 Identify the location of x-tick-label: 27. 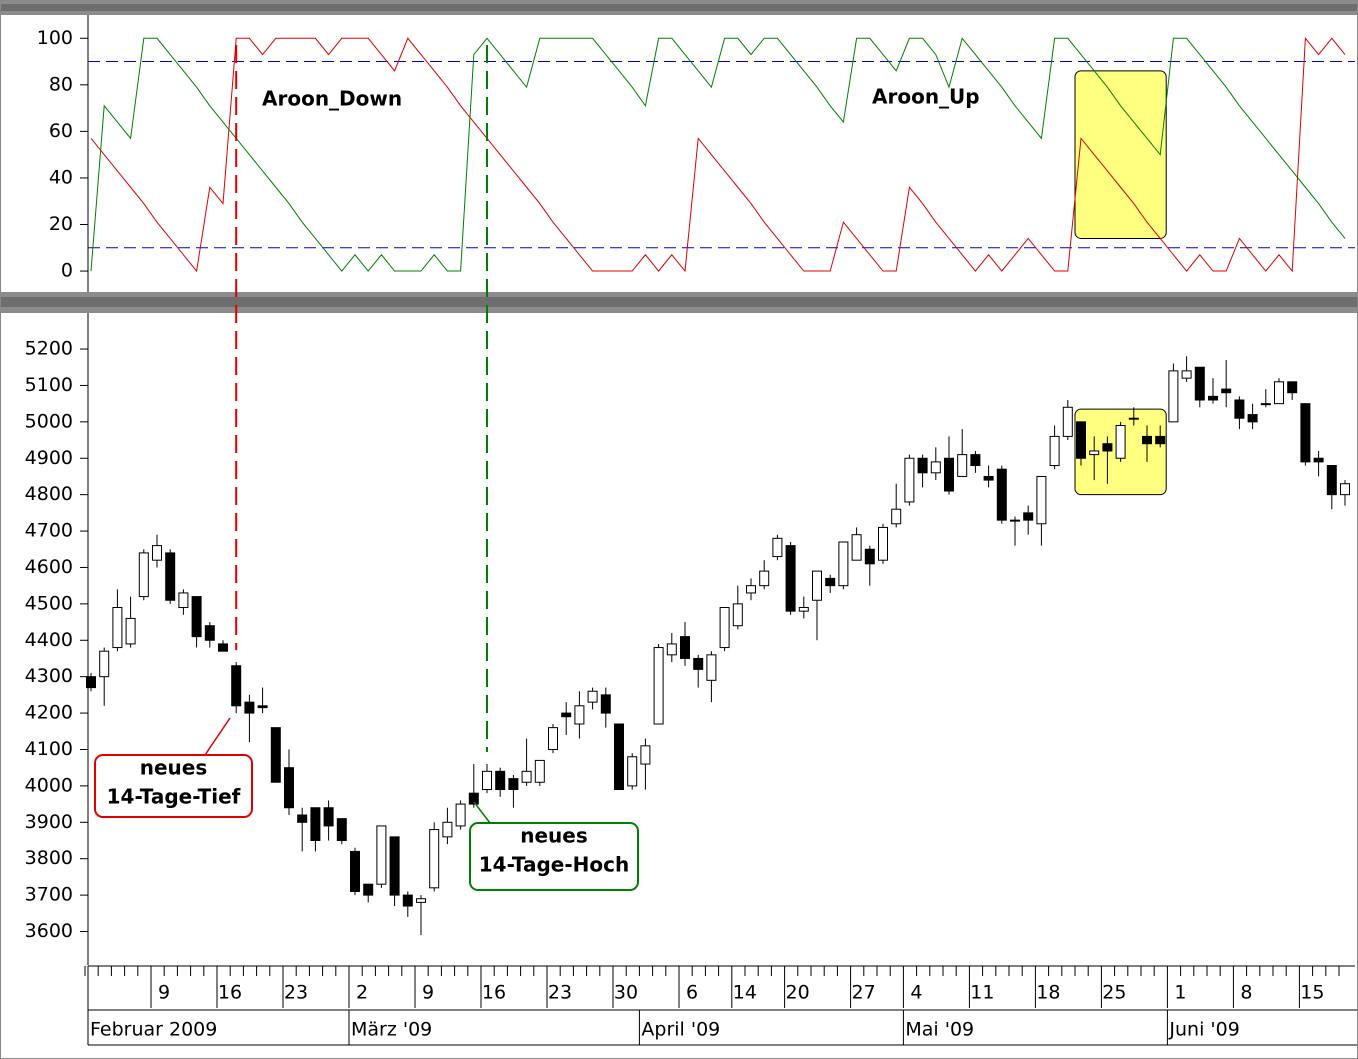
(864, 993).